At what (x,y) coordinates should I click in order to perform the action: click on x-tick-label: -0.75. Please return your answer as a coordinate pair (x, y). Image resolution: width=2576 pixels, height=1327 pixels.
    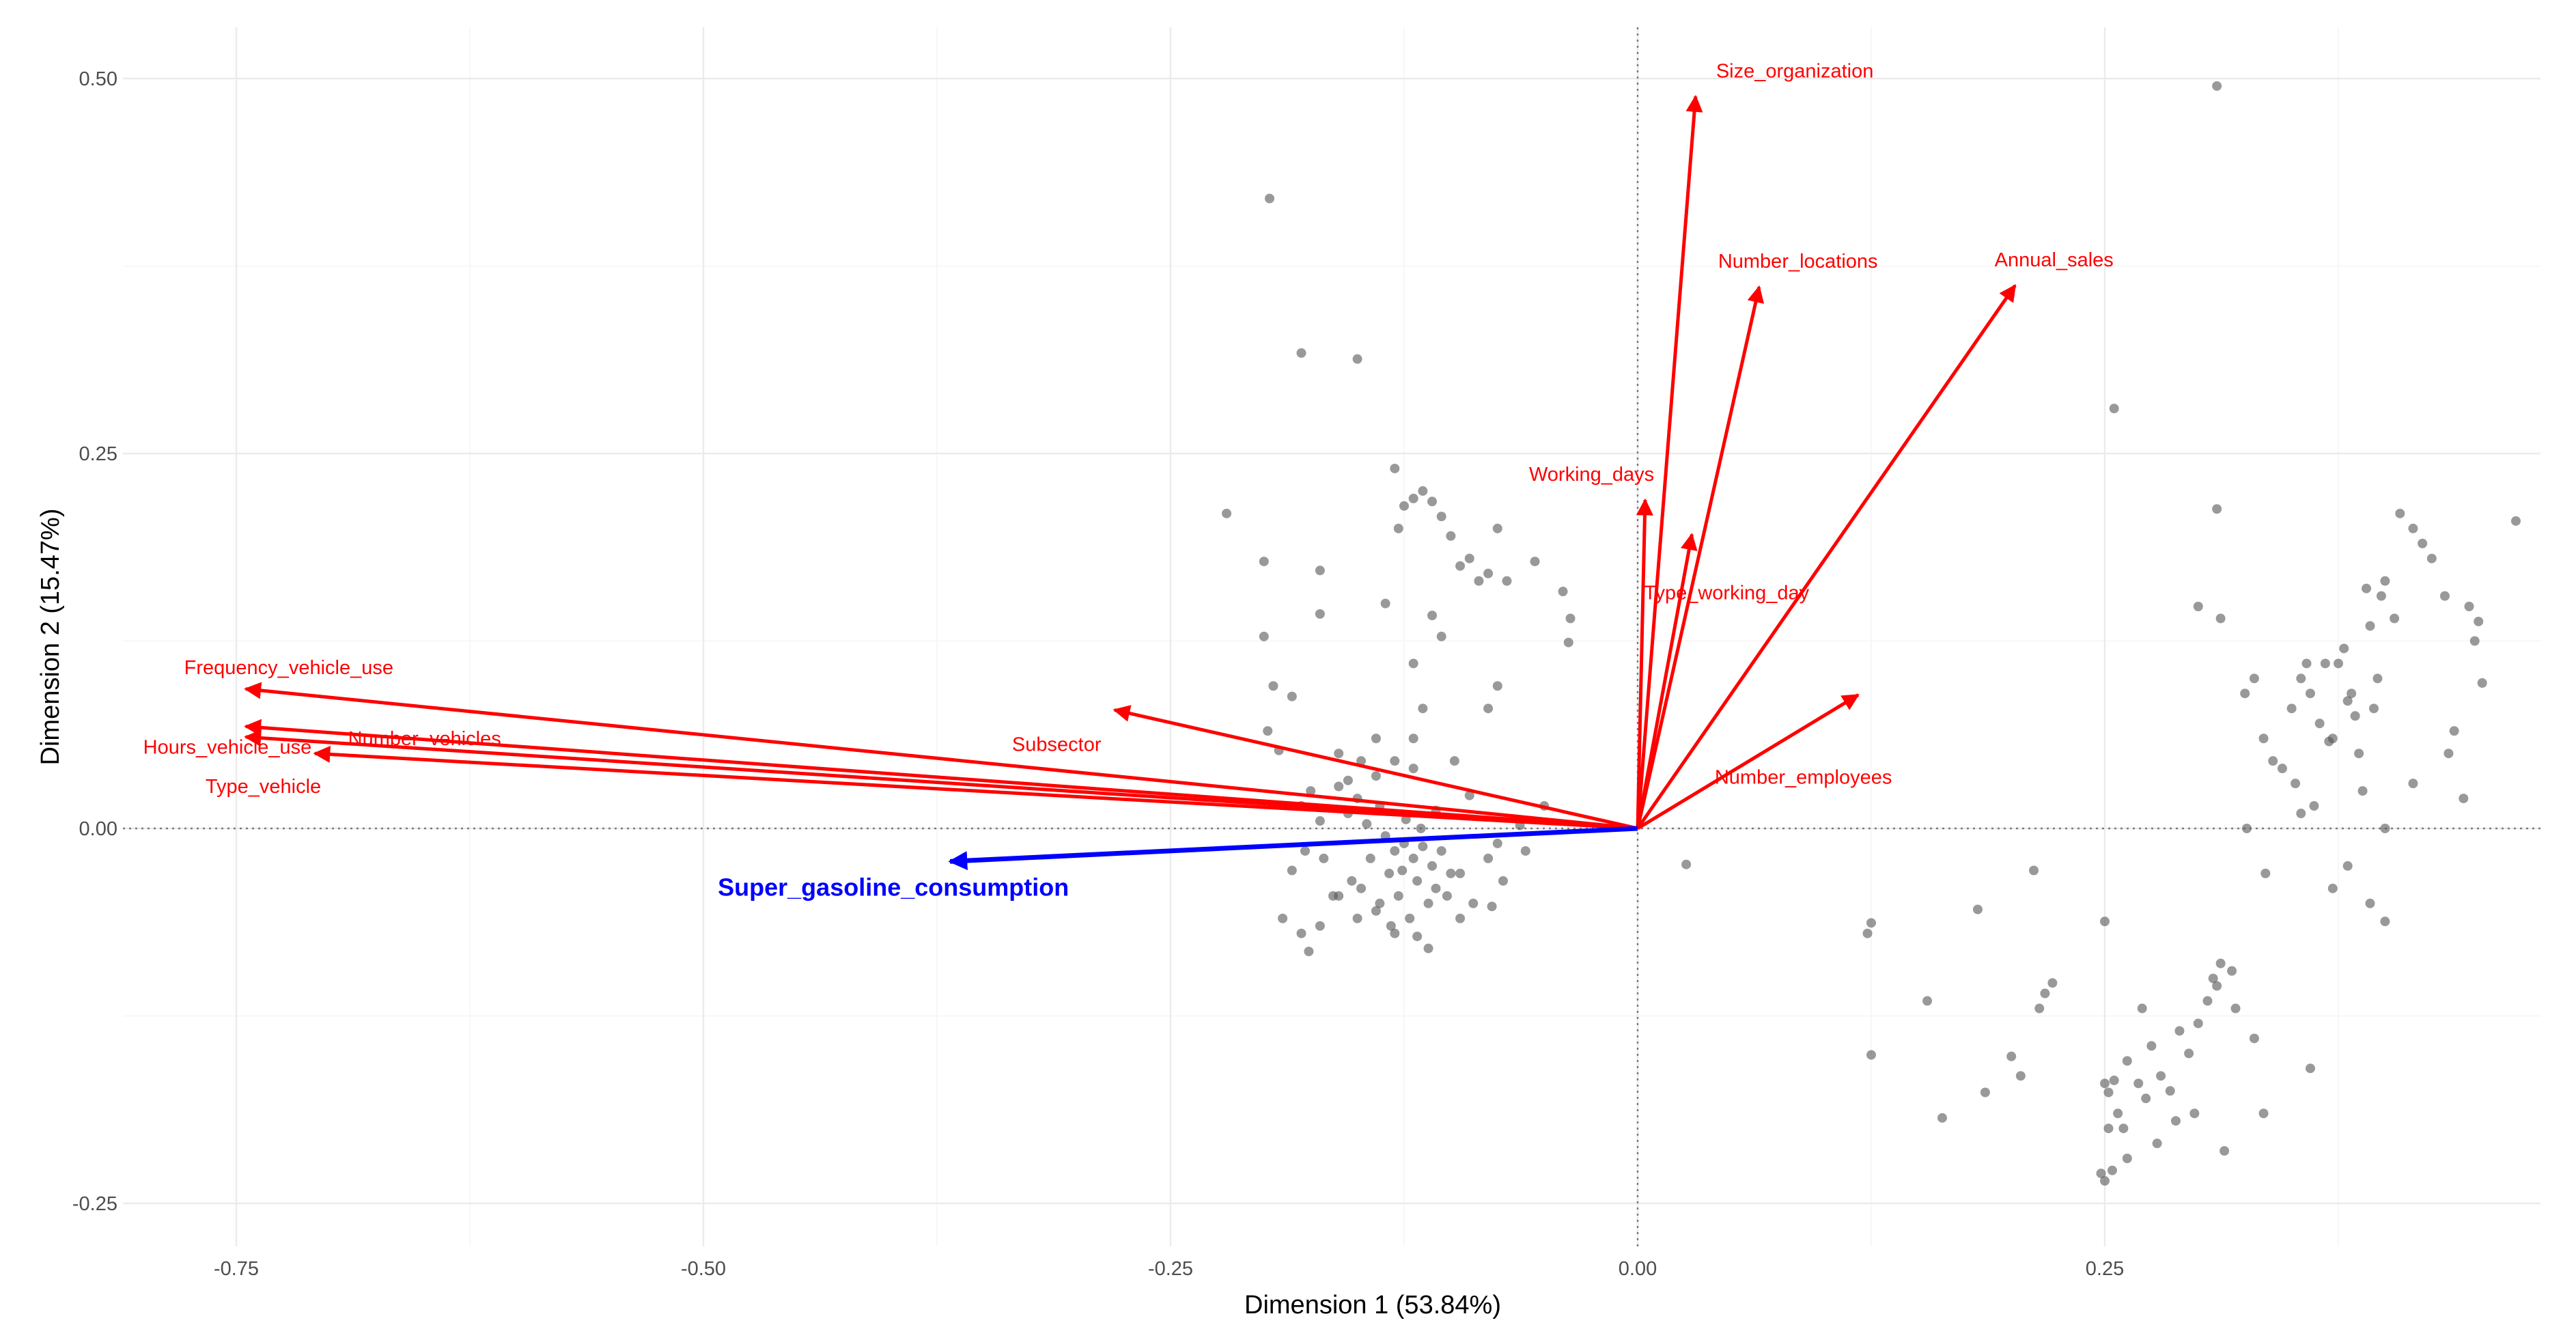
    Looking at the image, I should click on (236, 1269).